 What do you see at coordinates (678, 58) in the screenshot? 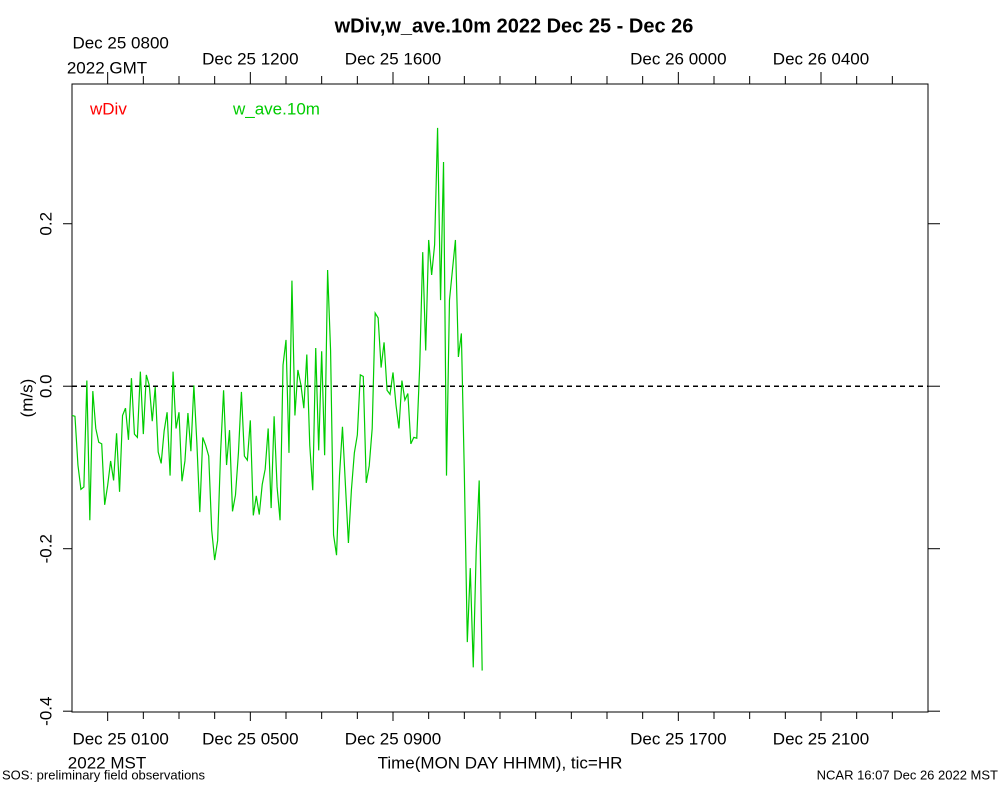
I see `x2-tick-label: Dec 26 0000` at bounding box center [678, 58].